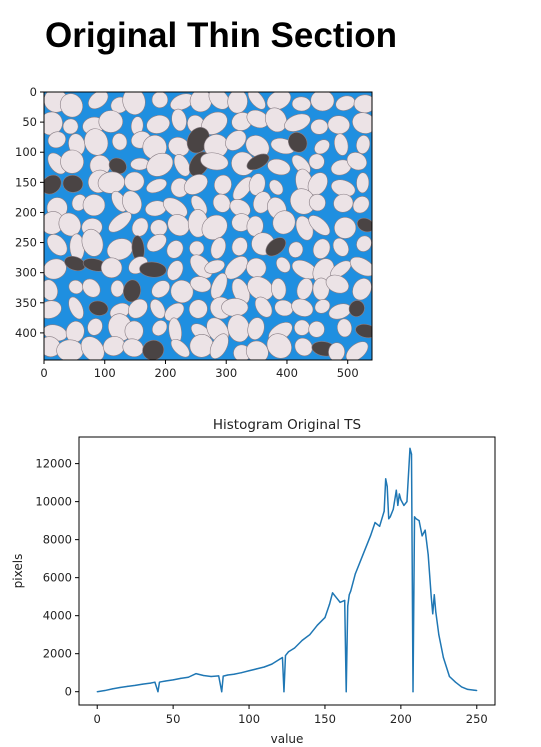  What do you see at coordinates (57, 578) in the screenshot?
I see `y-tick-label: 6000` at bounding box center [57, 578].